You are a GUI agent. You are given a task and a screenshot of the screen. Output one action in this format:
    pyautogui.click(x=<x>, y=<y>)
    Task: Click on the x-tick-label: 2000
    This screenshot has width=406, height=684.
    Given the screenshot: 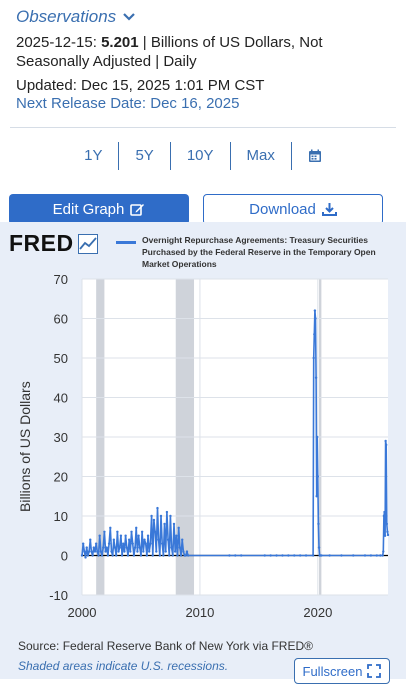 What is the action you would take?
    pyautogui.click(x=82, y=612)
    